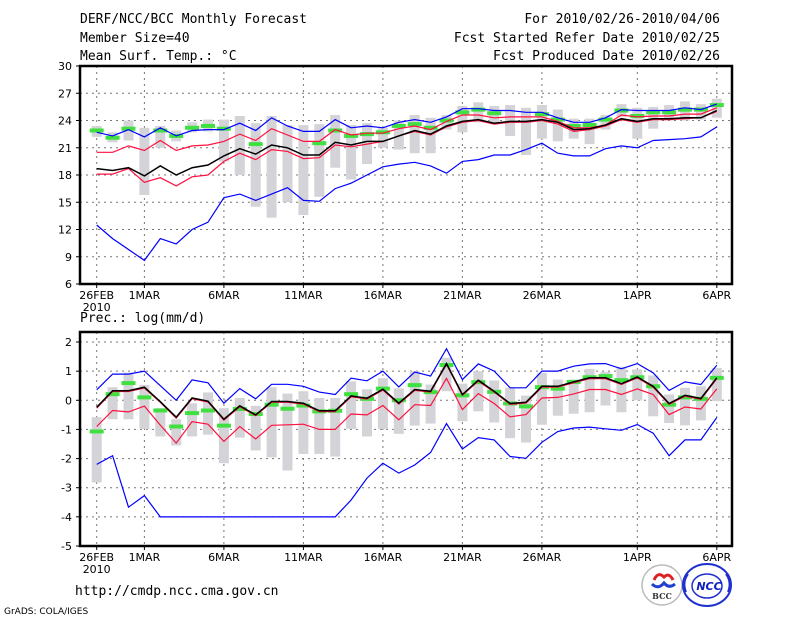 This screenshot has height=618, width=800. What do you see at coordinates (637, 557) in the screenshot?
I see `x-tick-label: 1APR` at bounding box center [637, 557].